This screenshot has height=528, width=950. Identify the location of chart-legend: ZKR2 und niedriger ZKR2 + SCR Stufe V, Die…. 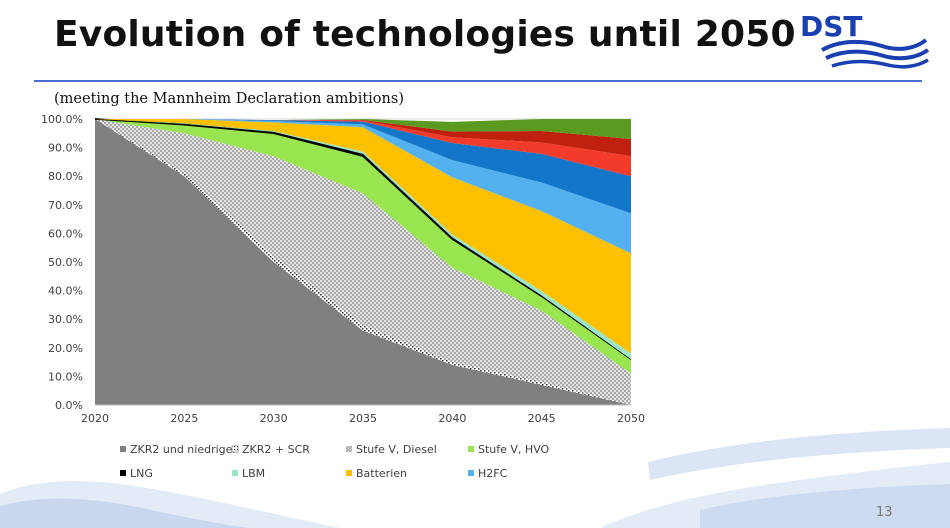
(335, 461).